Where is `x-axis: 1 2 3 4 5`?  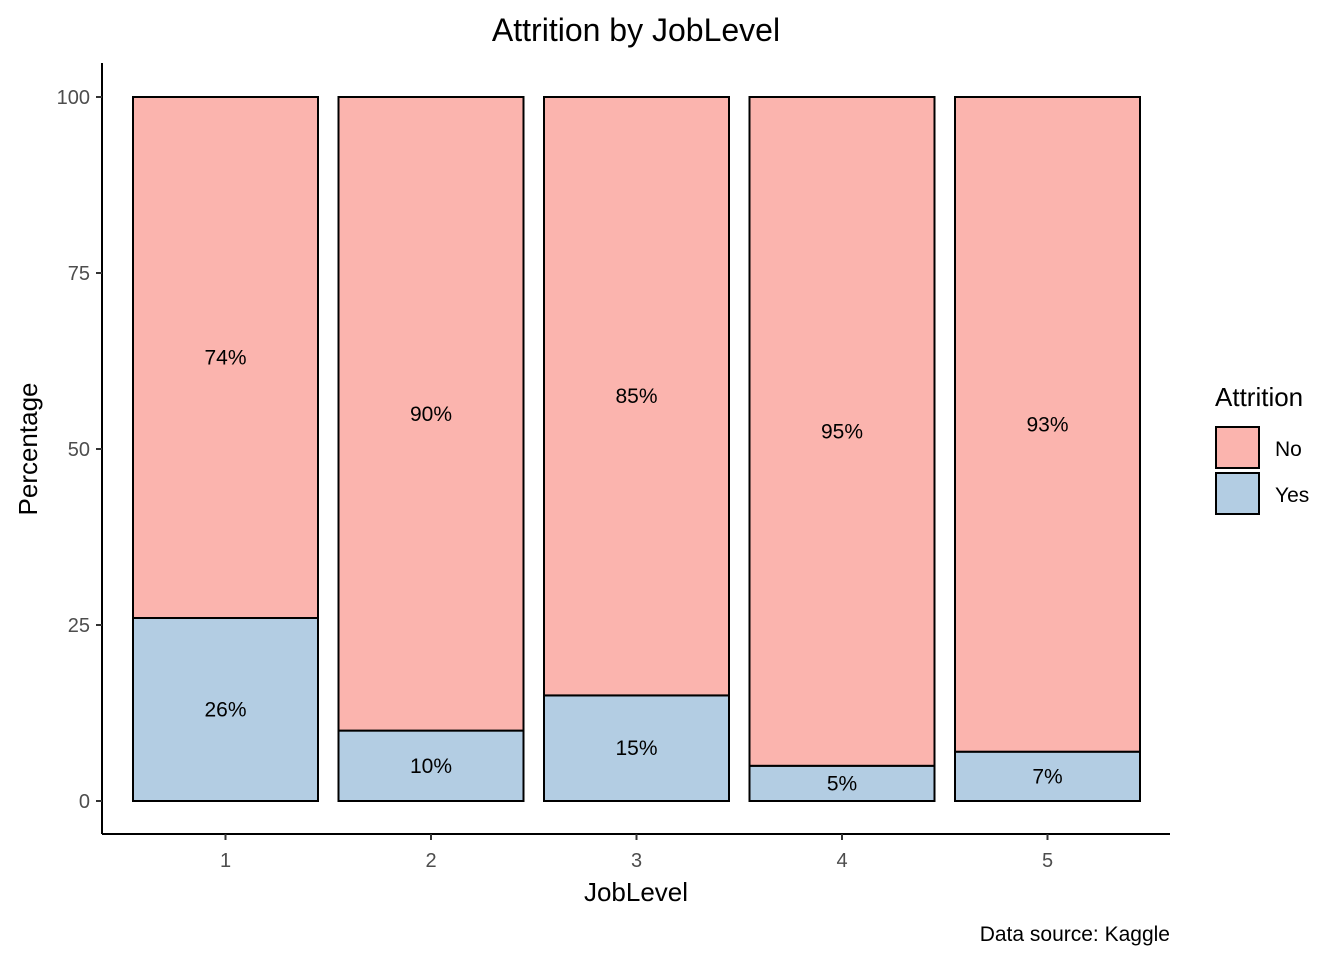
x-axis: 1 2 3 4 5 is located at coordinates (636, 852).